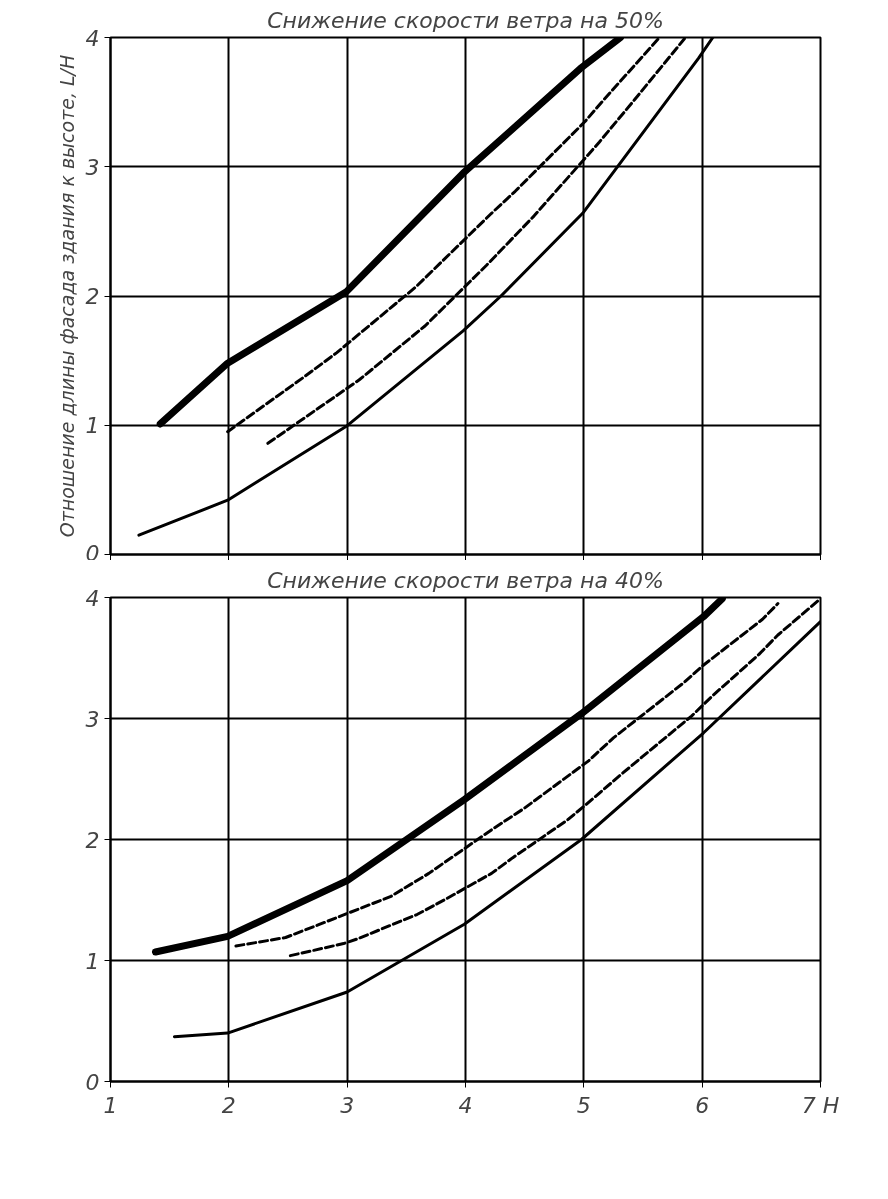  Describe the element at coordinates (465, 20) in the screenshot. I see `chart-title: Снижение скорости ветра на 50%` at that location.